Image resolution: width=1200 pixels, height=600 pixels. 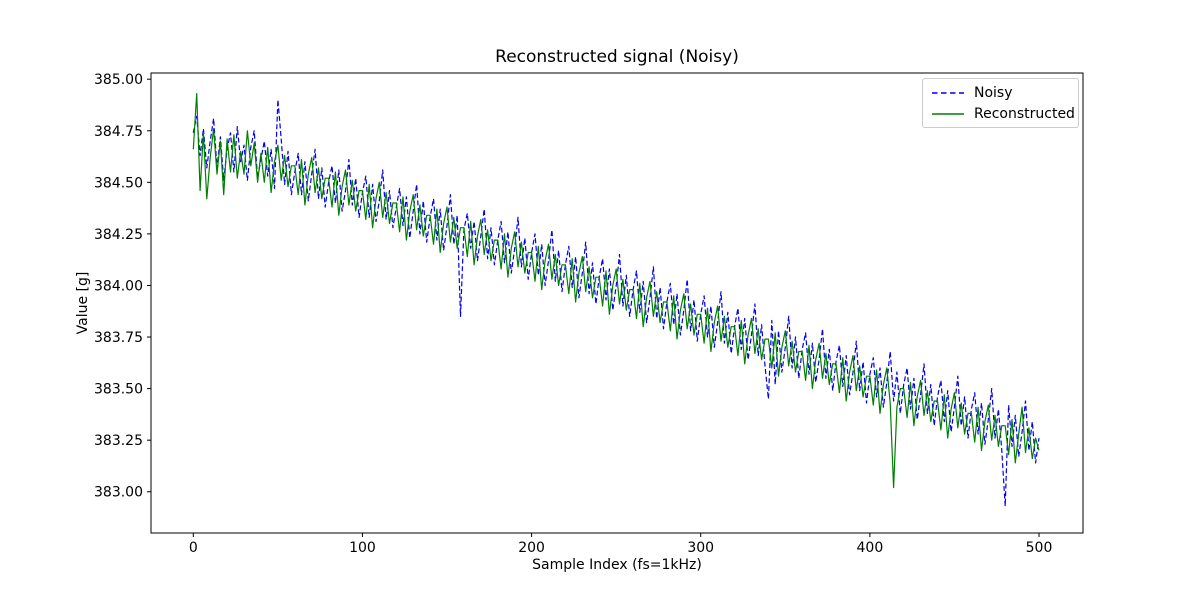 I want to click on x-tick-label: 300, so click(x=700, y=548).